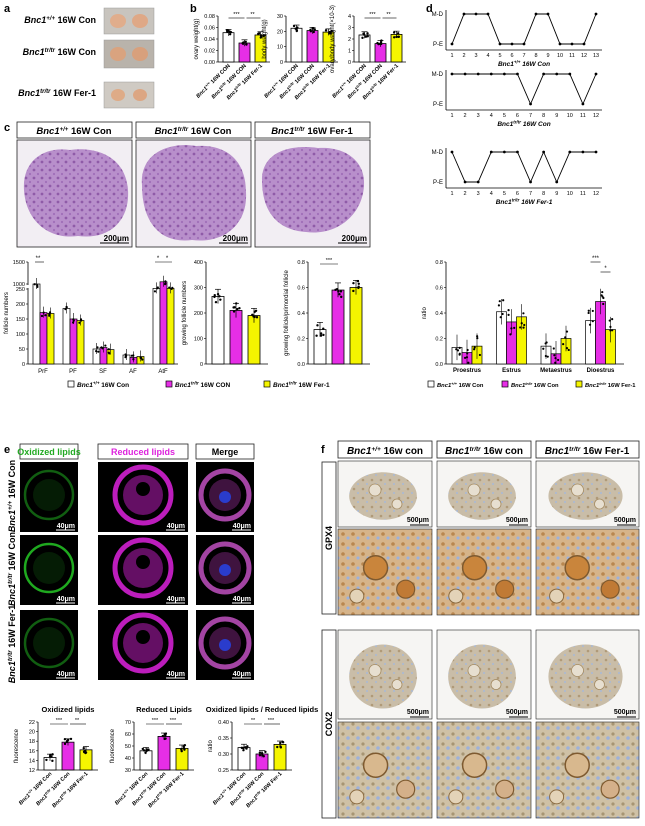 Image resolution: width=645 pixels, height=826 pixels. I want to click on growing-follicle-chart: 0 100 200 300 400 growing follicle numbers, so click(225, 314).